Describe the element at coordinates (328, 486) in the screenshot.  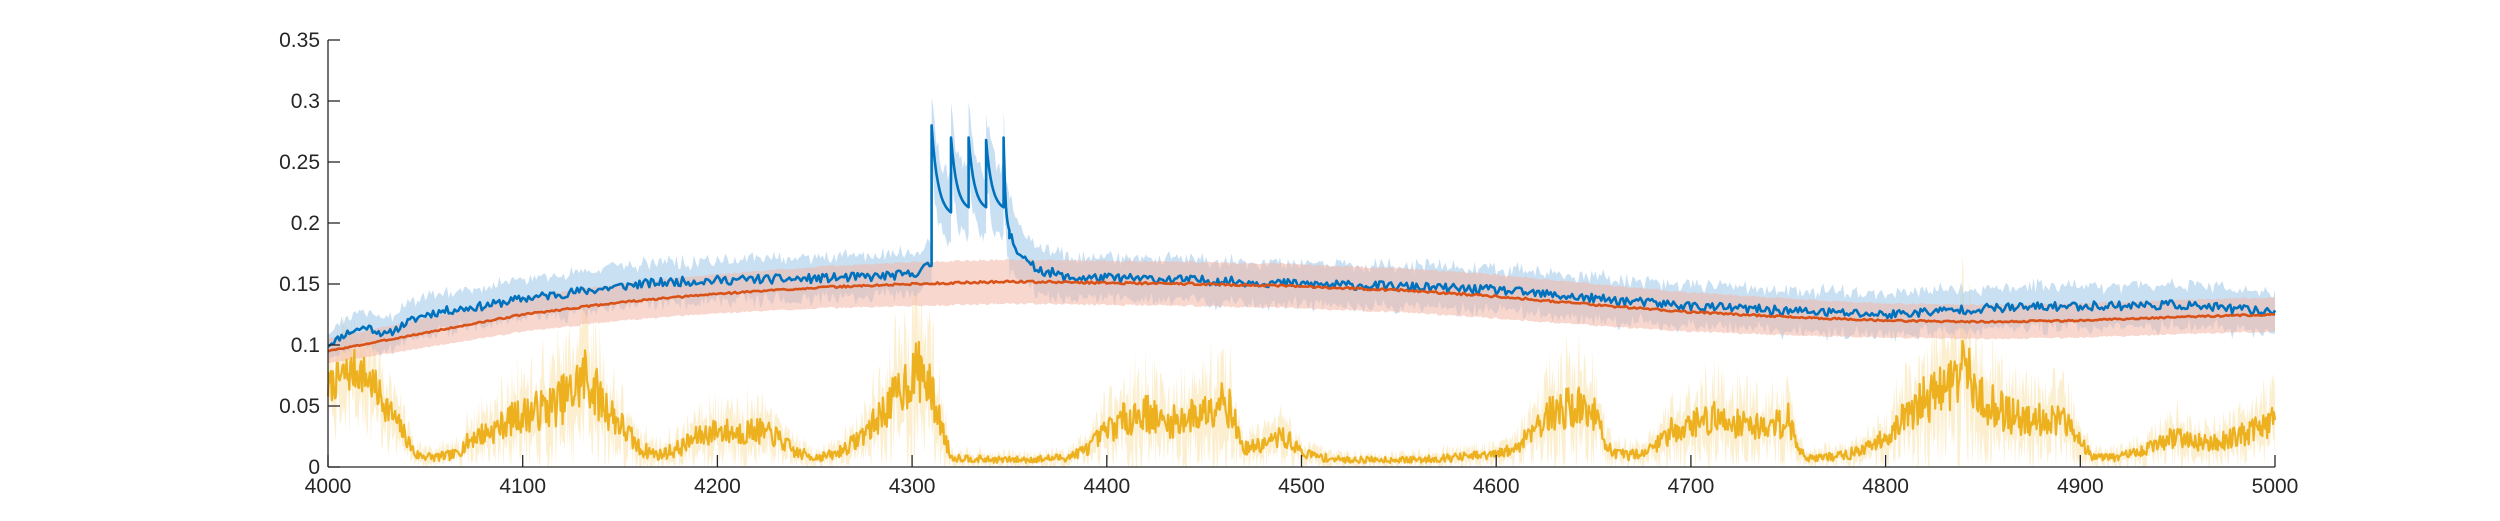
I see `x-tick-label: 4000` at that location.